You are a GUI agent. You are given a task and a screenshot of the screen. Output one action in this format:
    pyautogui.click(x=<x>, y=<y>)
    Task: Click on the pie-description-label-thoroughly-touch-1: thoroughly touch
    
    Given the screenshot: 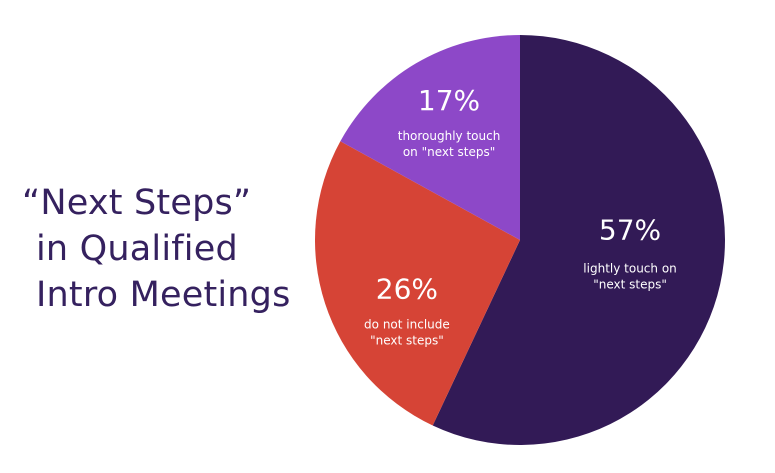 What is the action you would take?
    pyautogui.click(x=449, y=136)
    